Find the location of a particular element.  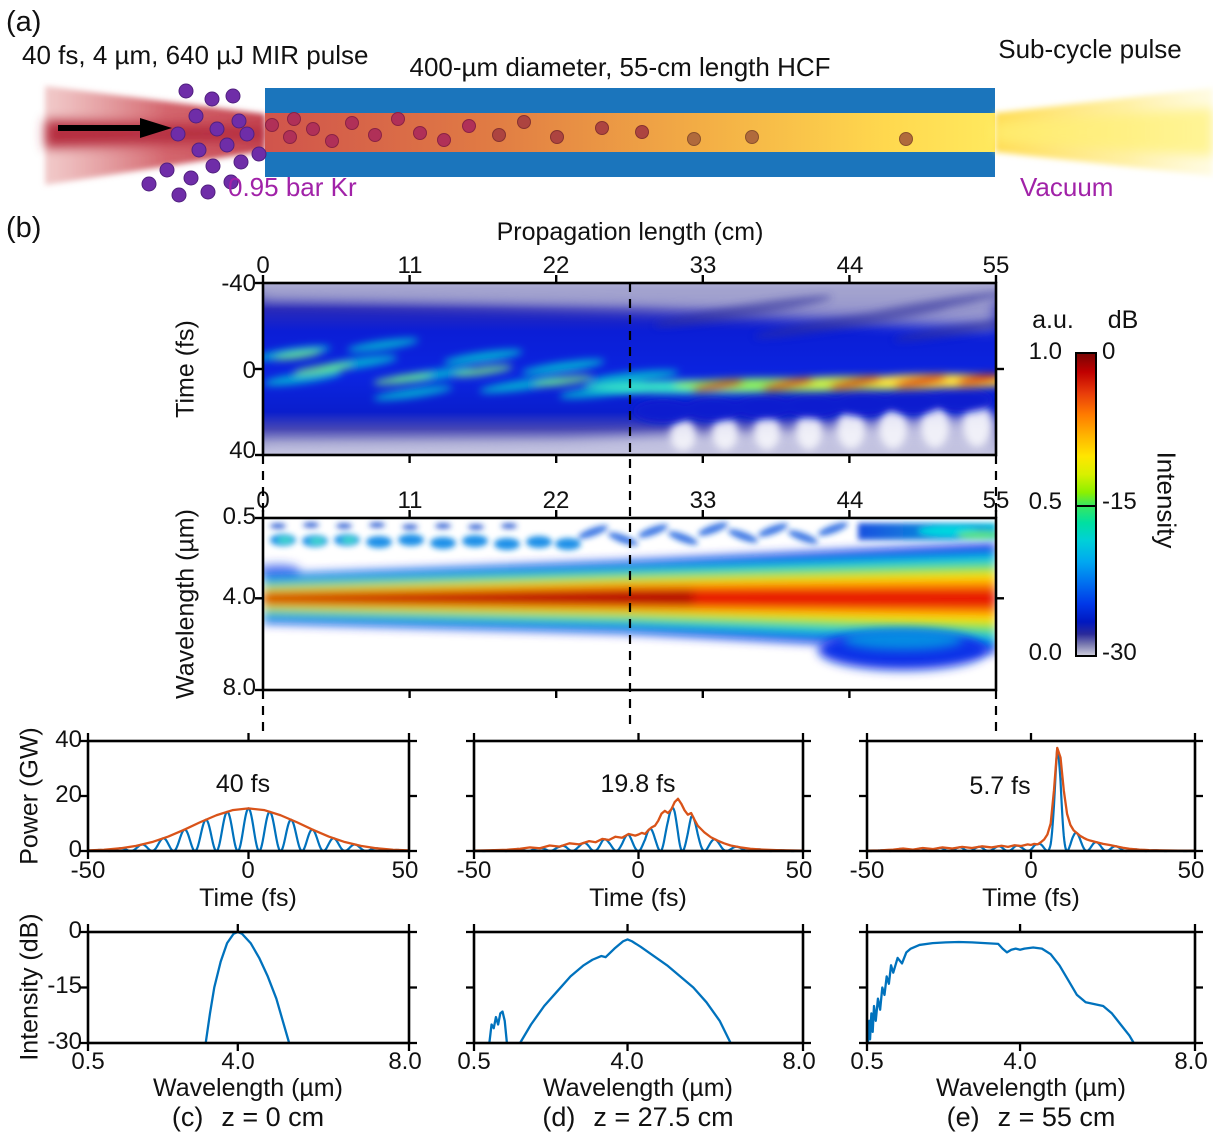

series-main_spectrum is located at coordinates (625, 991).